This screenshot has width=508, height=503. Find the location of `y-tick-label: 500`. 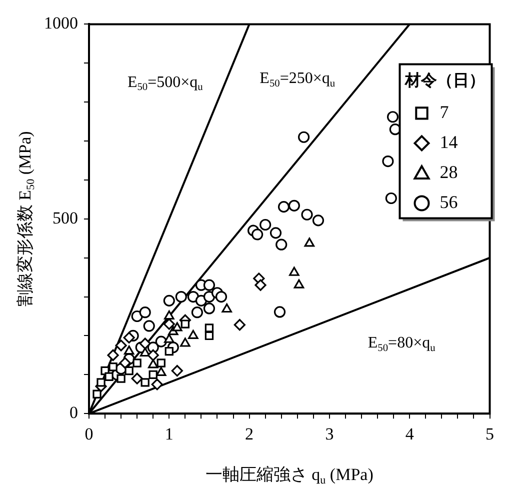

y-tick-label: 500 is located at coordinates (65, 218).